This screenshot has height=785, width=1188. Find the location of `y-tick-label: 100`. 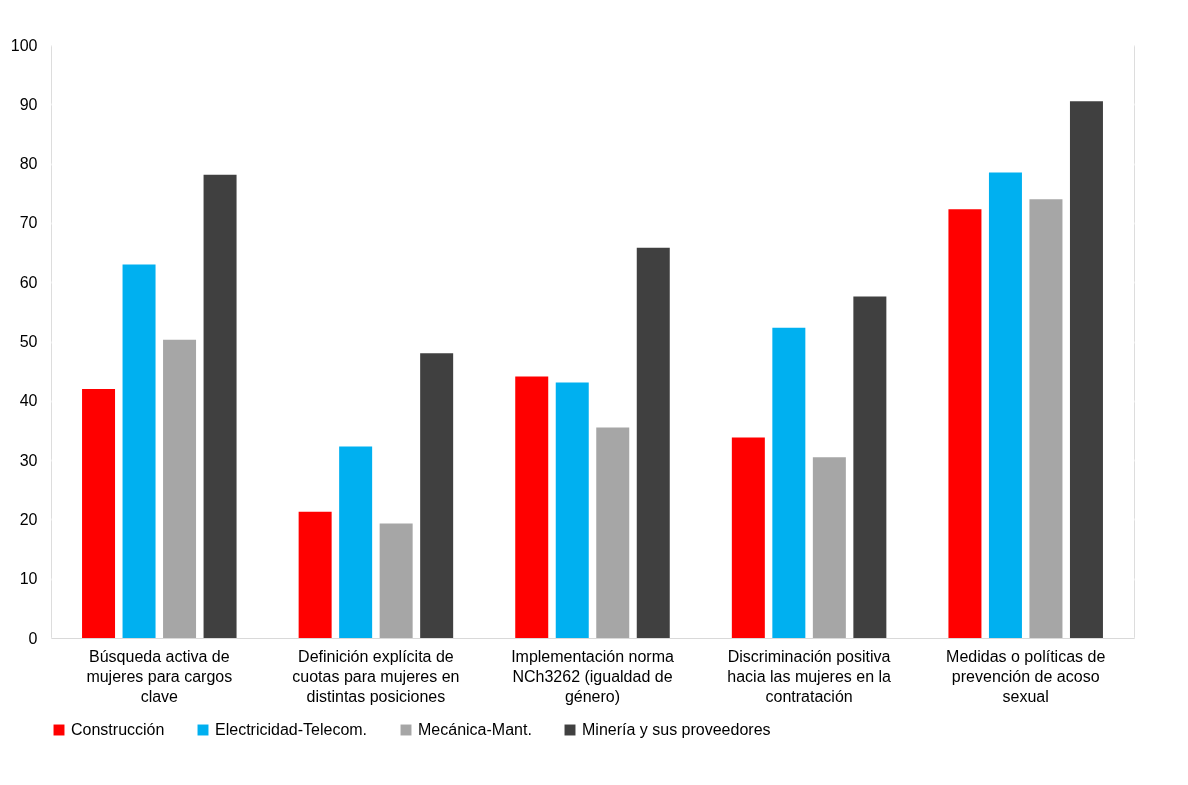

y-tick-label: 100 is located at coordinates (24, 45).